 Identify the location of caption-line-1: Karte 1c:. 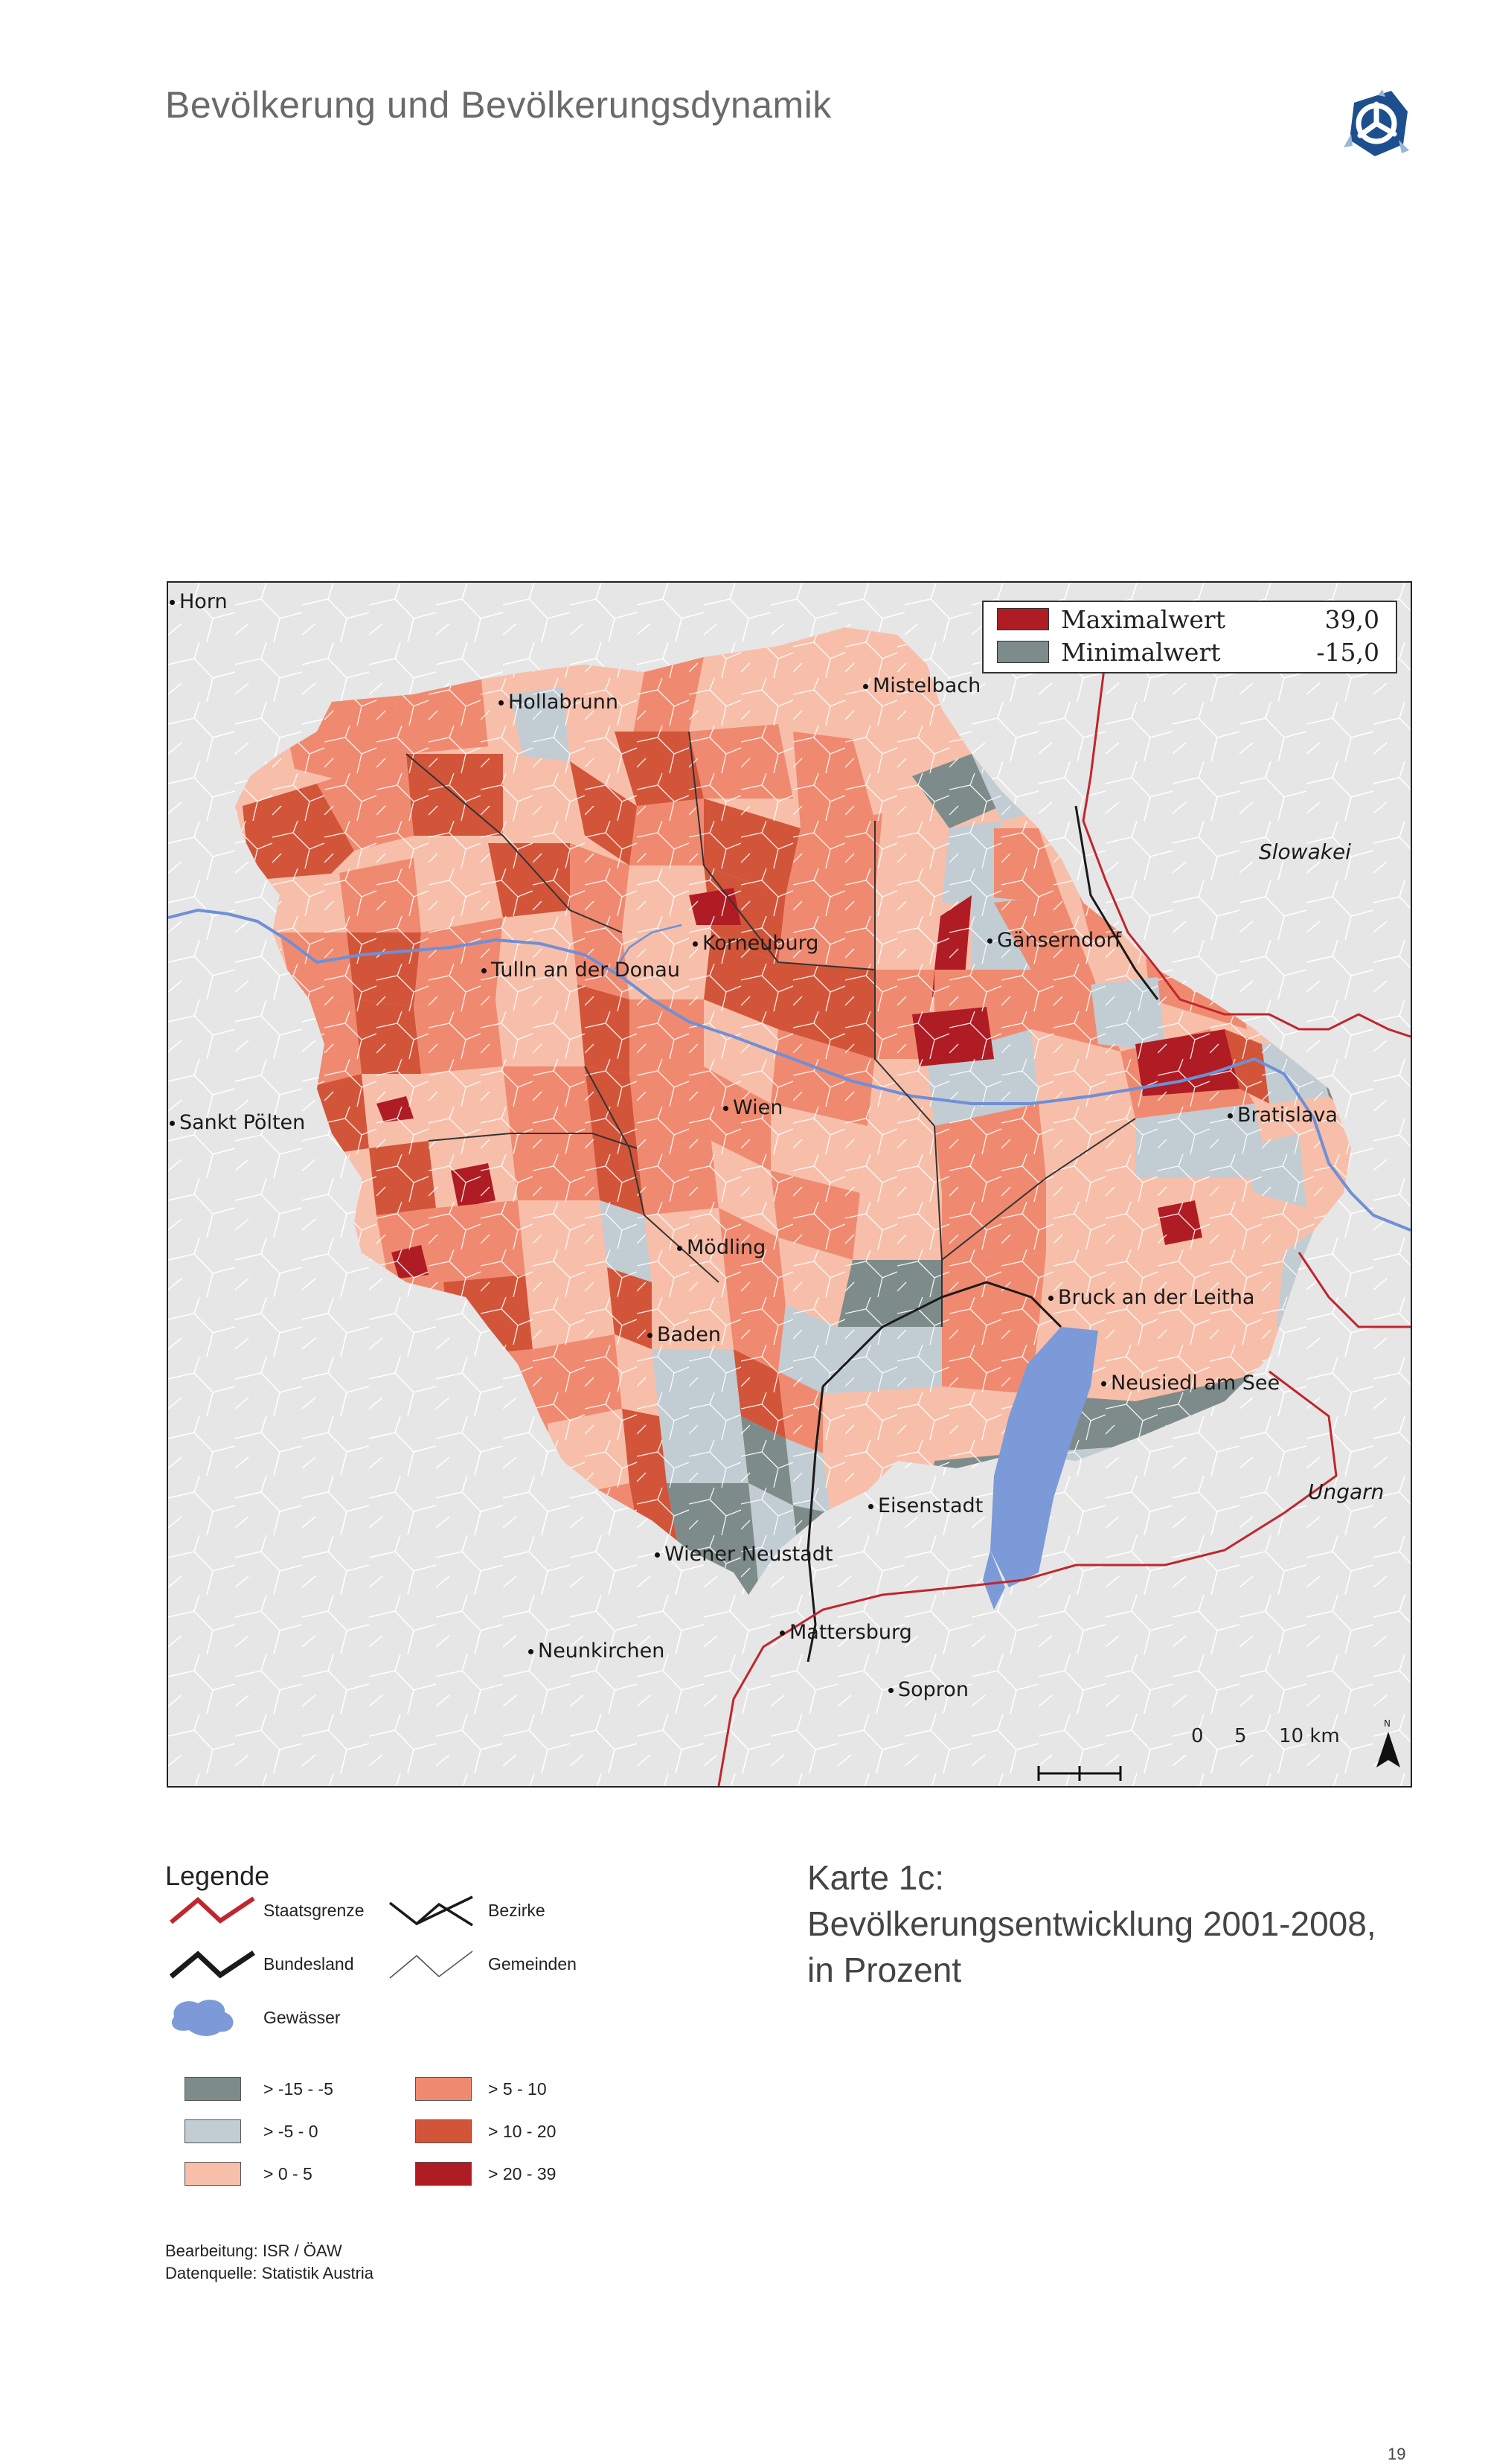
(876, 1877).